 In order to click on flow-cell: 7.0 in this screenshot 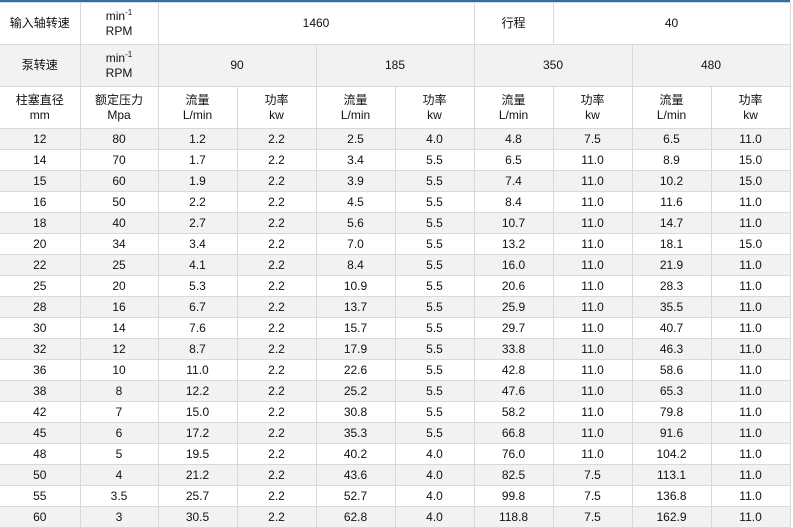, I will do `click(355, 244)`.